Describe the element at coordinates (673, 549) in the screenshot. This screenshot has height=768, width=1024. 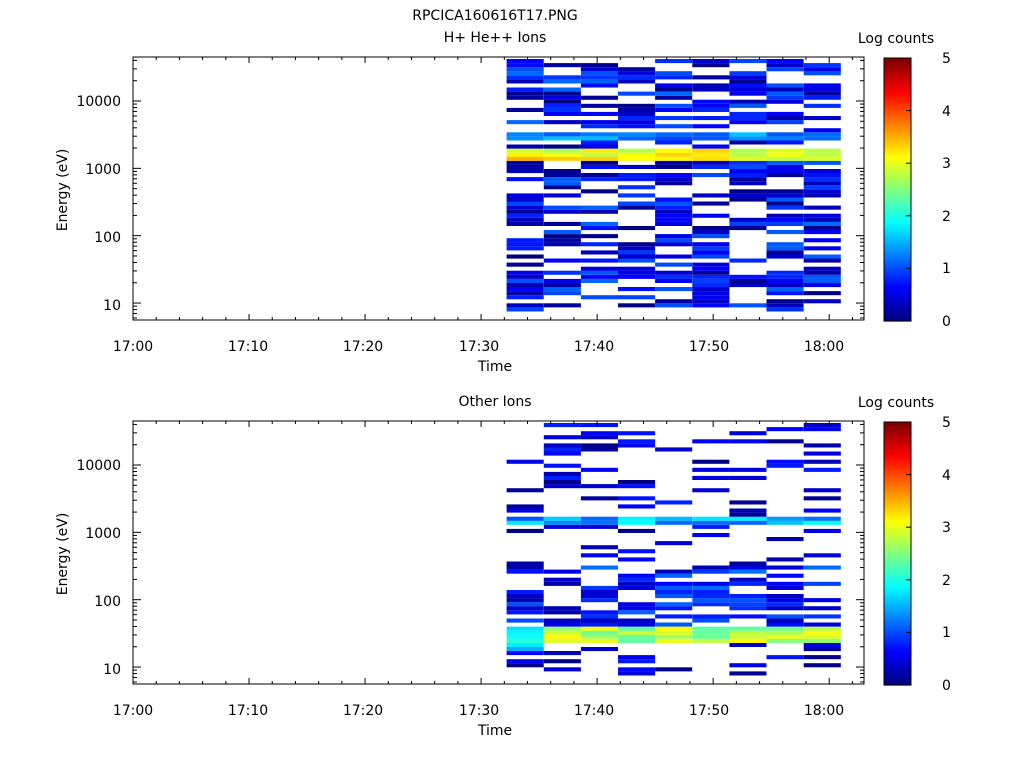
I see `heatmap-cells` at that location.